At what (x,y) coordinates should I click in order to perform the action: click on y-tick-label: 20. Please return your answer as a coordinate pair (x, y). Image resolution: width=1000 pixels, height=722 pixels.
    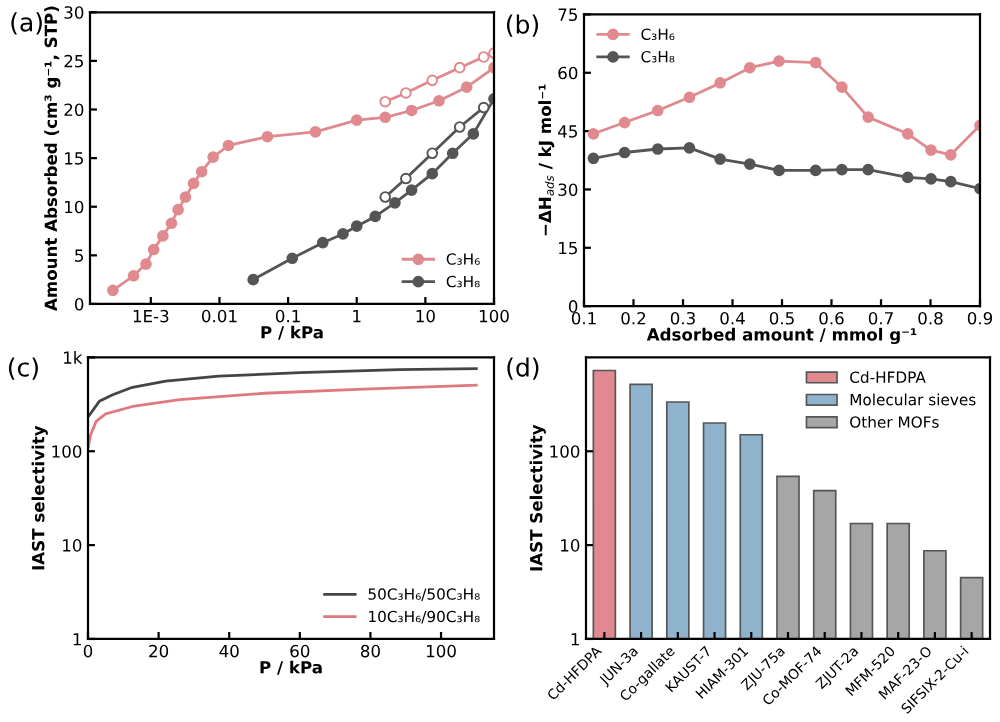
    Looking at the image, I should click on (74, 110).